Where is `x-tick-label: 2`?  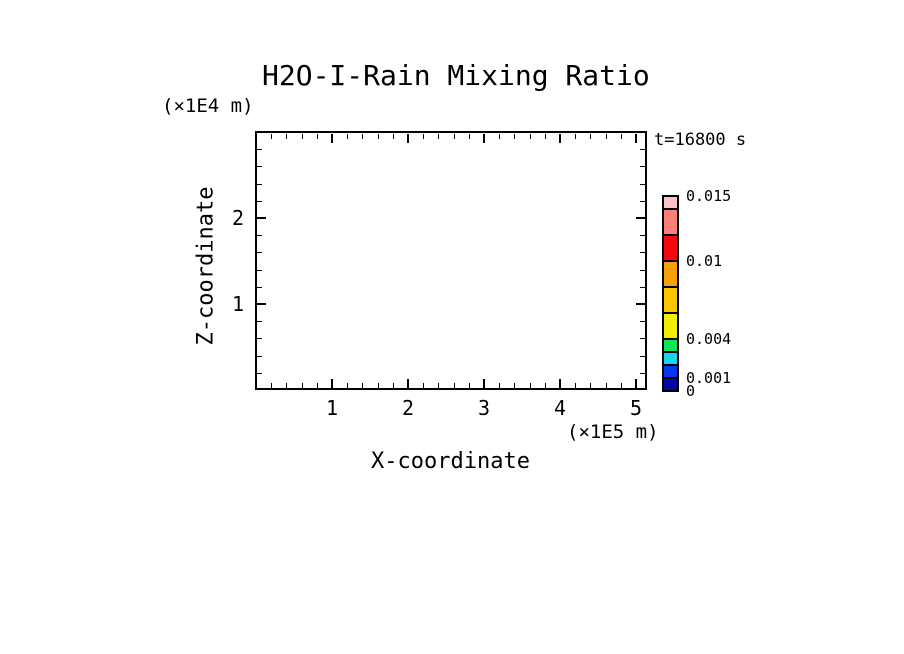 x-tick-label: 2 is located at coordinates (408, 408).